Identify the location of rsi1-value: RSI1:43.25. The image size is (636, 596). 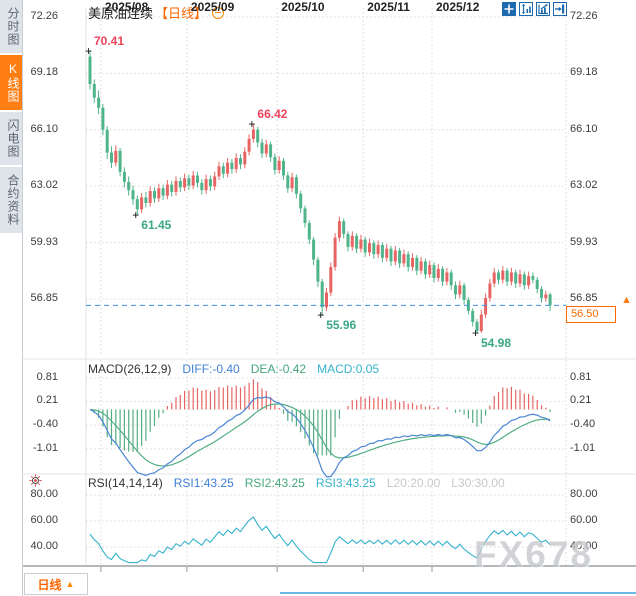
(203, 483).